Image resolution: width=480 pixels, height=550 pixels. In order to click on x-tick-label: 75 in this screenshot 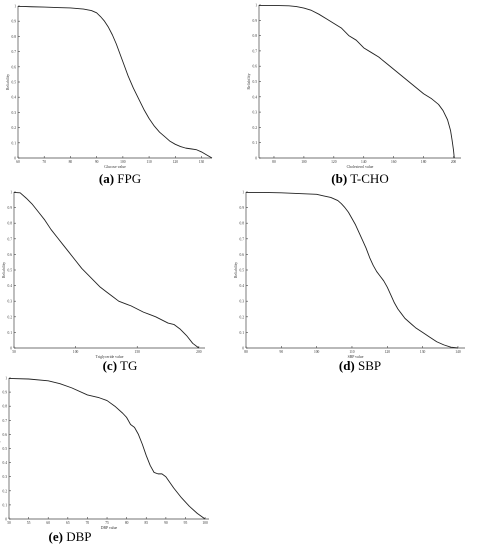, I will do `click(107, 523)`.